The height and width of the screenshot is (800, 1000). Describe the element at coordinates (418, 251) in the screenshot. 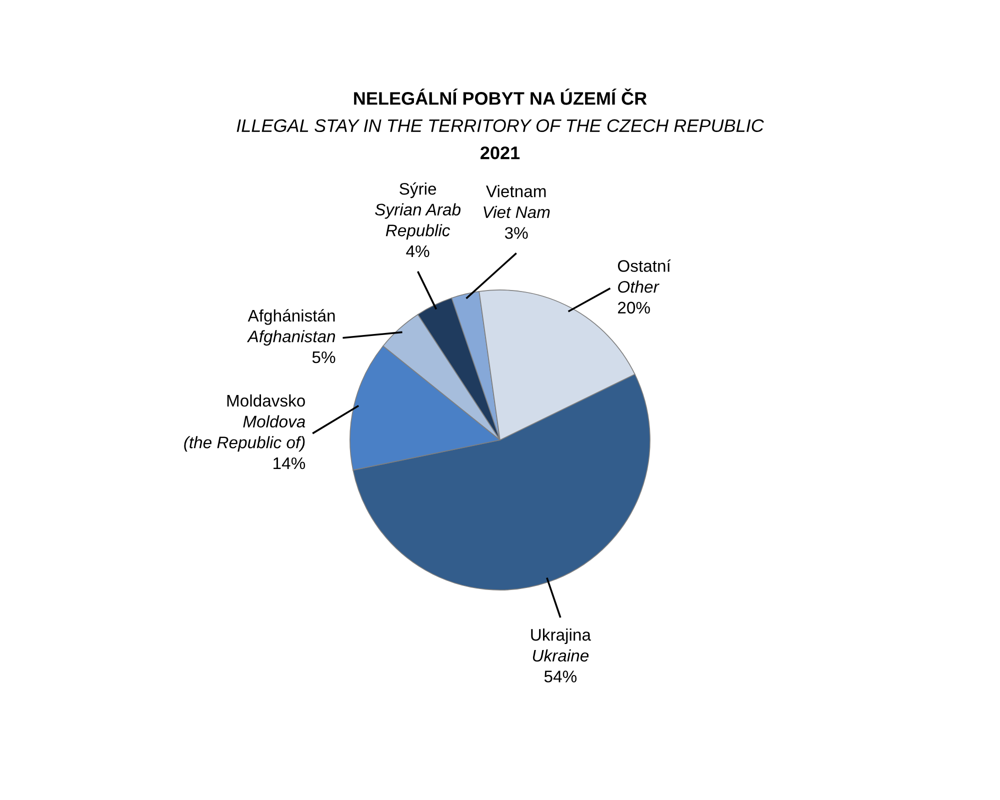

I see `data-label: 4%` at that location.